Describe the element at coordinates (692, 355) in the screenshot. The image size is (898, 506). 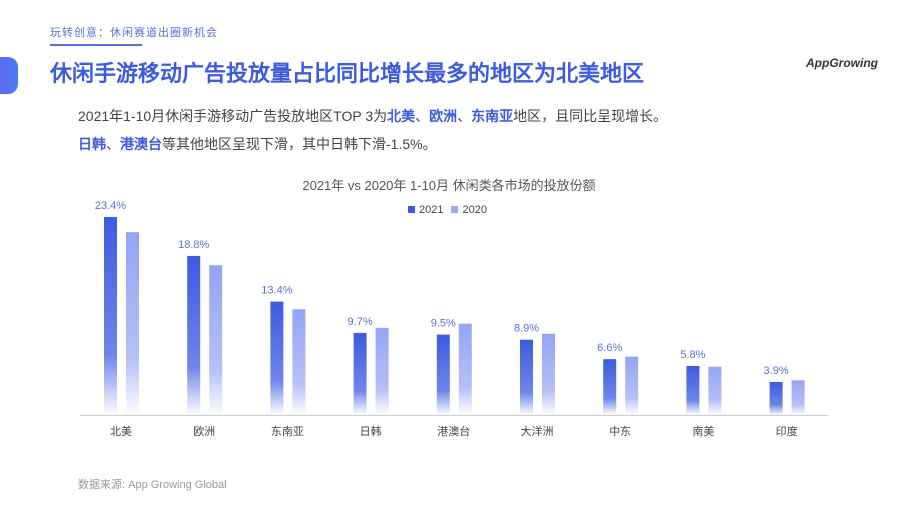
I see `data-label: 5.8%` at that location.